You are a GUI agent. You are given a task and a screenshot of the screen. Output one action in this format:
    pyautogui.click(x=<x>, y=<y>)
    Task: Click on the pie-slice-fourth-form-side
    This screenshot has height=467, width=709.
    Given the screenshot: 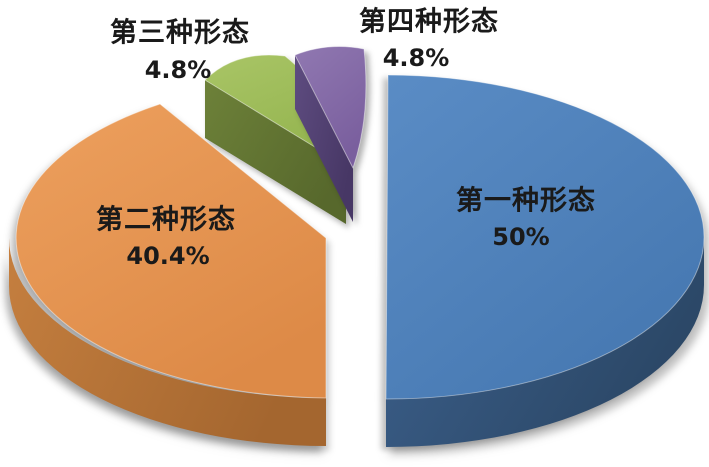 What is the action you would take?
    pyautogui.click(x=324, y=138)
    